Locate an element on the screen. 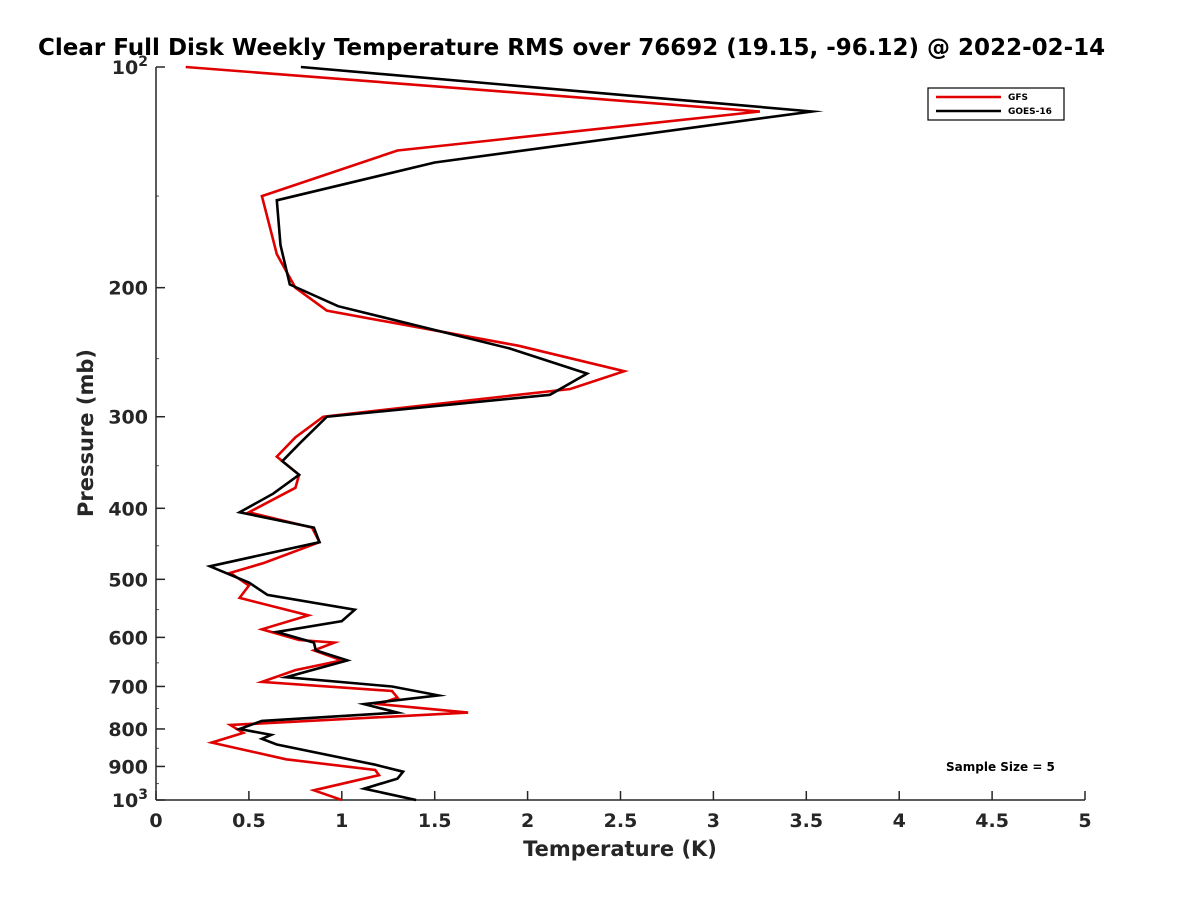  y-tick-label: 300 is located at coordinates (128, 418).